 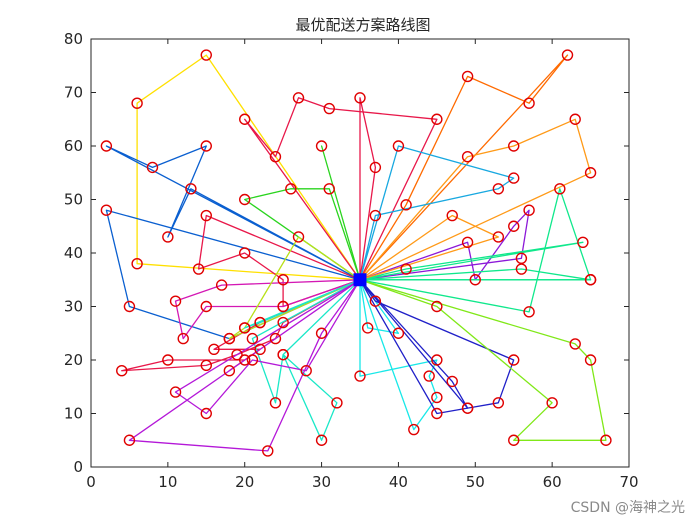 What do you see at coordinates (321, 482) in the screenshot?
I see `x-tick-label: 30` at bounding box center [321, 482].